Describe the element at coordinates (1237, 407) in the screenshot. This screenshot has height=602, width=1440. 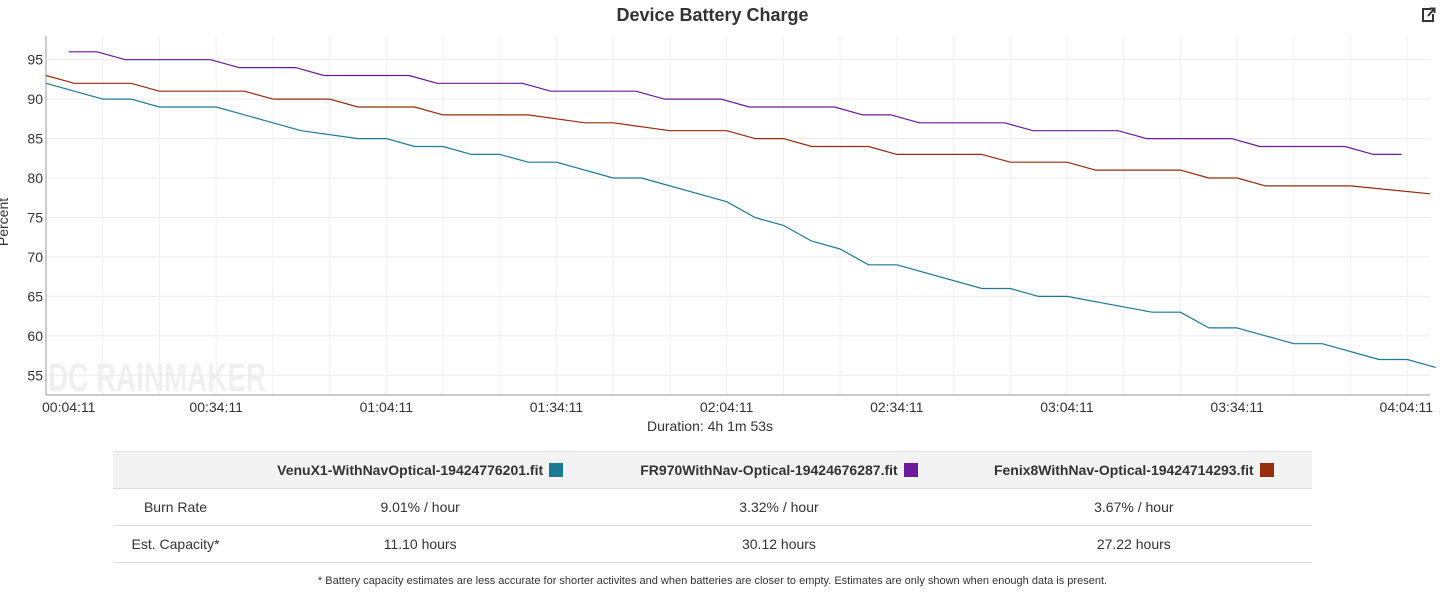
I see `x-tick-label: 03:34:11` at that location.